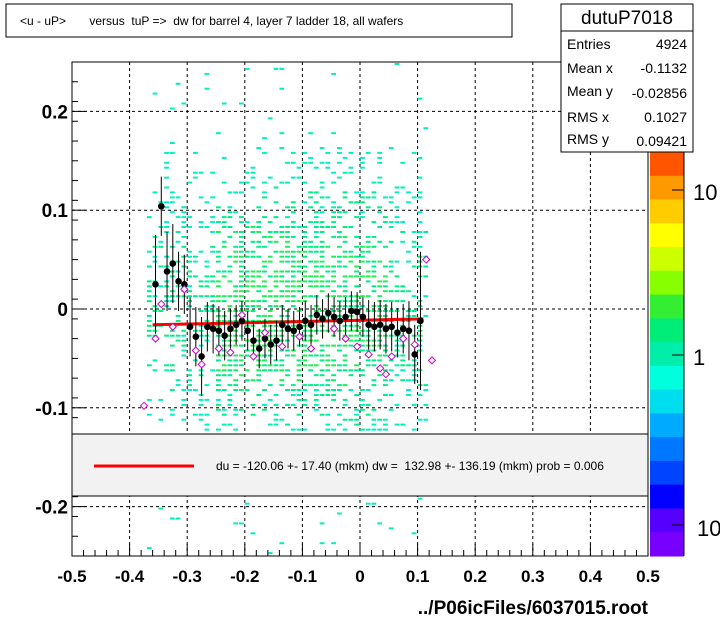  I want to click on palette-swatch, so click(667, 306).